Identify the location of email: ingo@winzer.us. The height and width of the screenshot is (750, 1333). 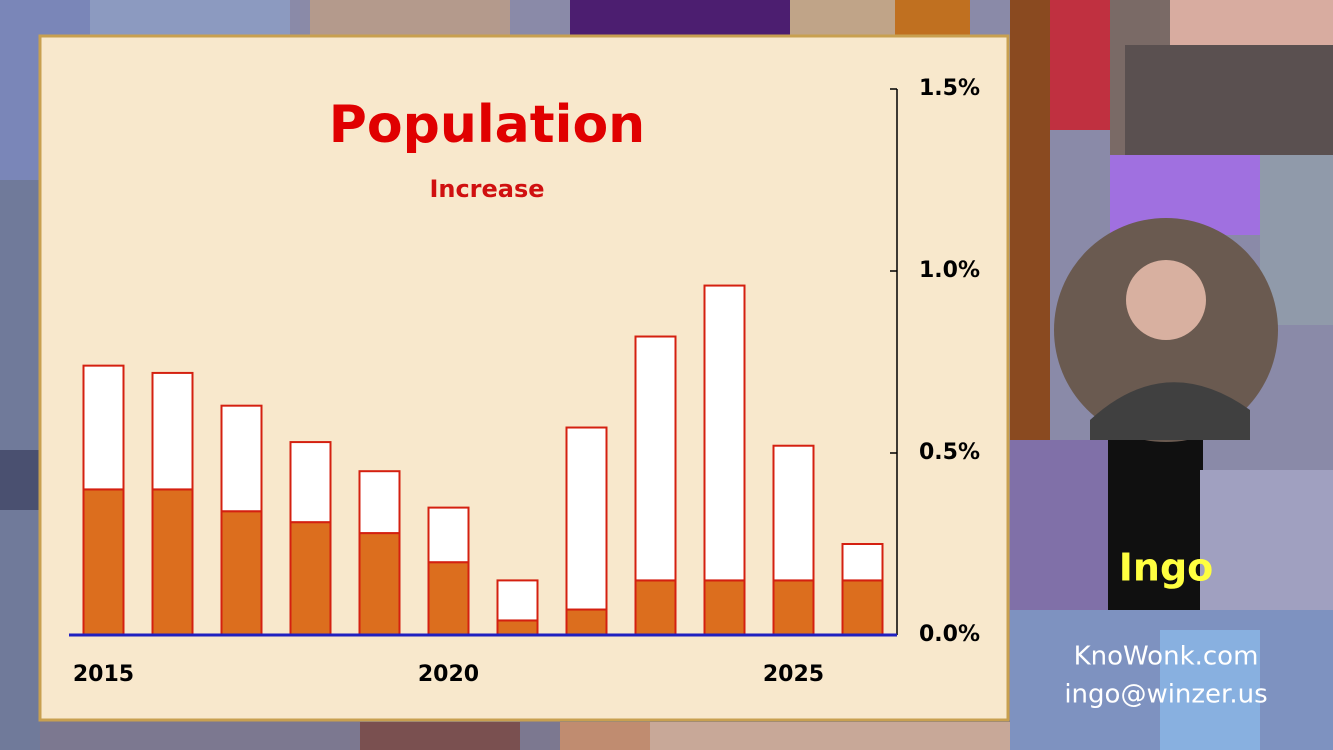
(1165, 695).